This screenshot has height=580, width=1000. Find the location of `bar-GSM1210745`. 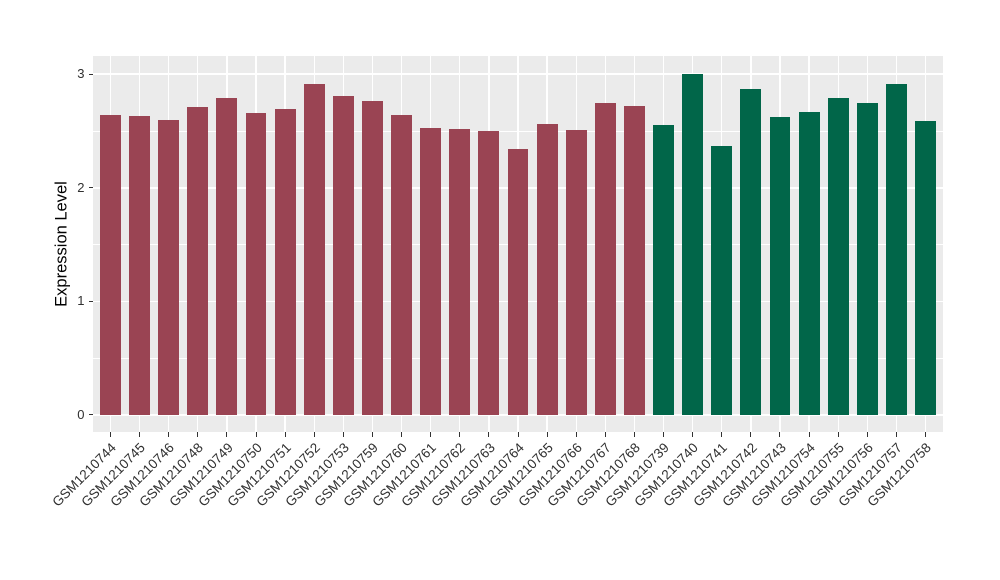

bar-GSM1210745 is located at coordinates (140, 265).